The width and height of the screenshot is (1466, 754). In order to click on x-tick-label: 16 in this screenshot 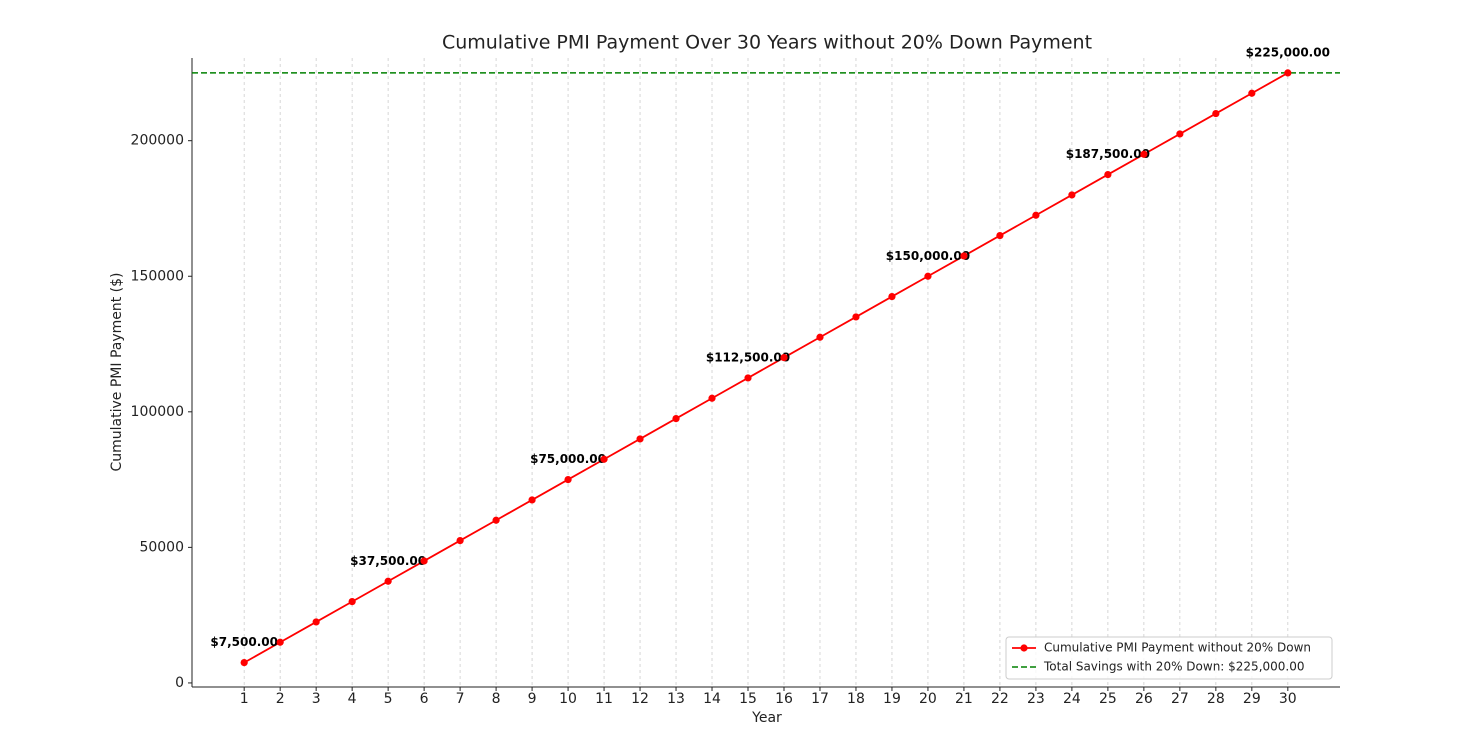, I will do `click(784, 699)`.